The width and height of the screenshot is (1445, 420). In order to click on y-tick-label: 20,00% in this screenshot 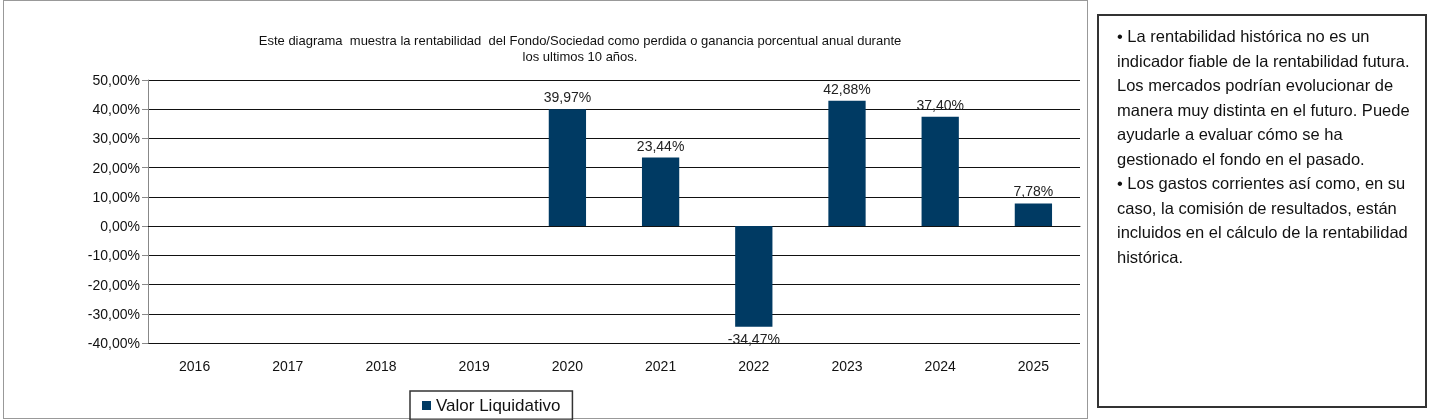, I will do `click(116, 167)`.